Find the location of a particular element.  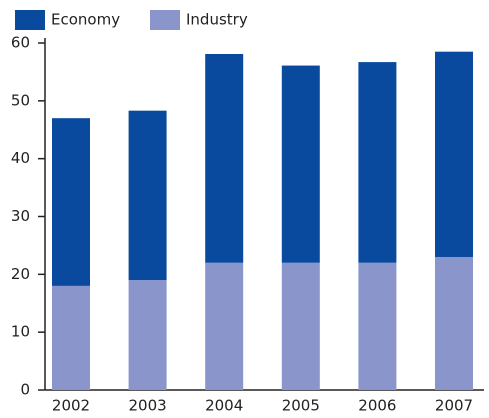

y-tick-label: 50 is located at coordinates (20, 100).